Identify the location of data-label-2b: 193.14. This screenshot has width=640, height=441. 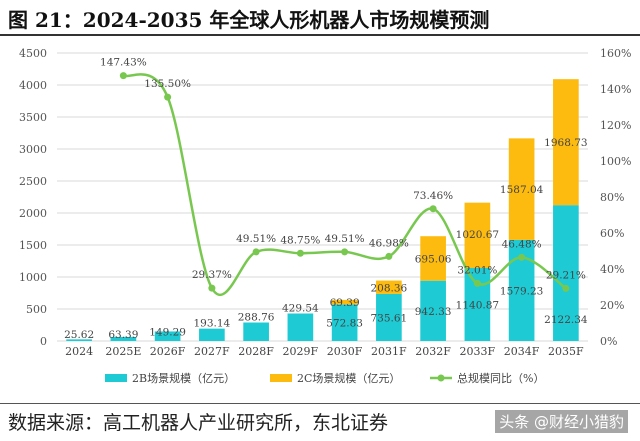
(212, 324).